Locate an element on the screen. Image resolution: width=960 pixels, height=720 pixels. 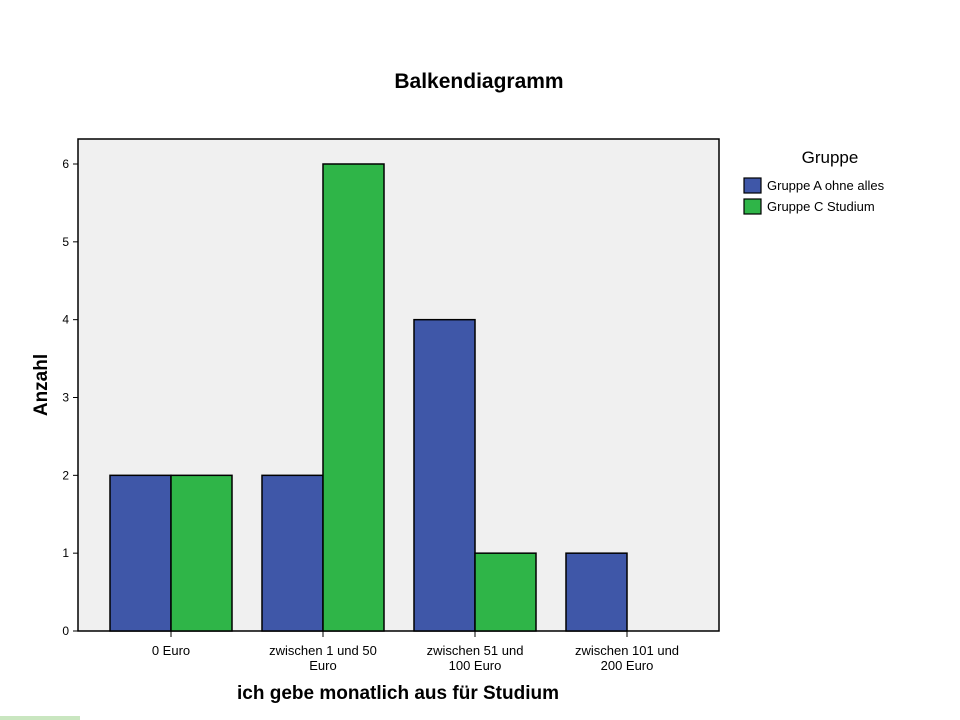
x-axis-label: ich gebe monatlich aus für Studium is located at coordinates (398, 693).